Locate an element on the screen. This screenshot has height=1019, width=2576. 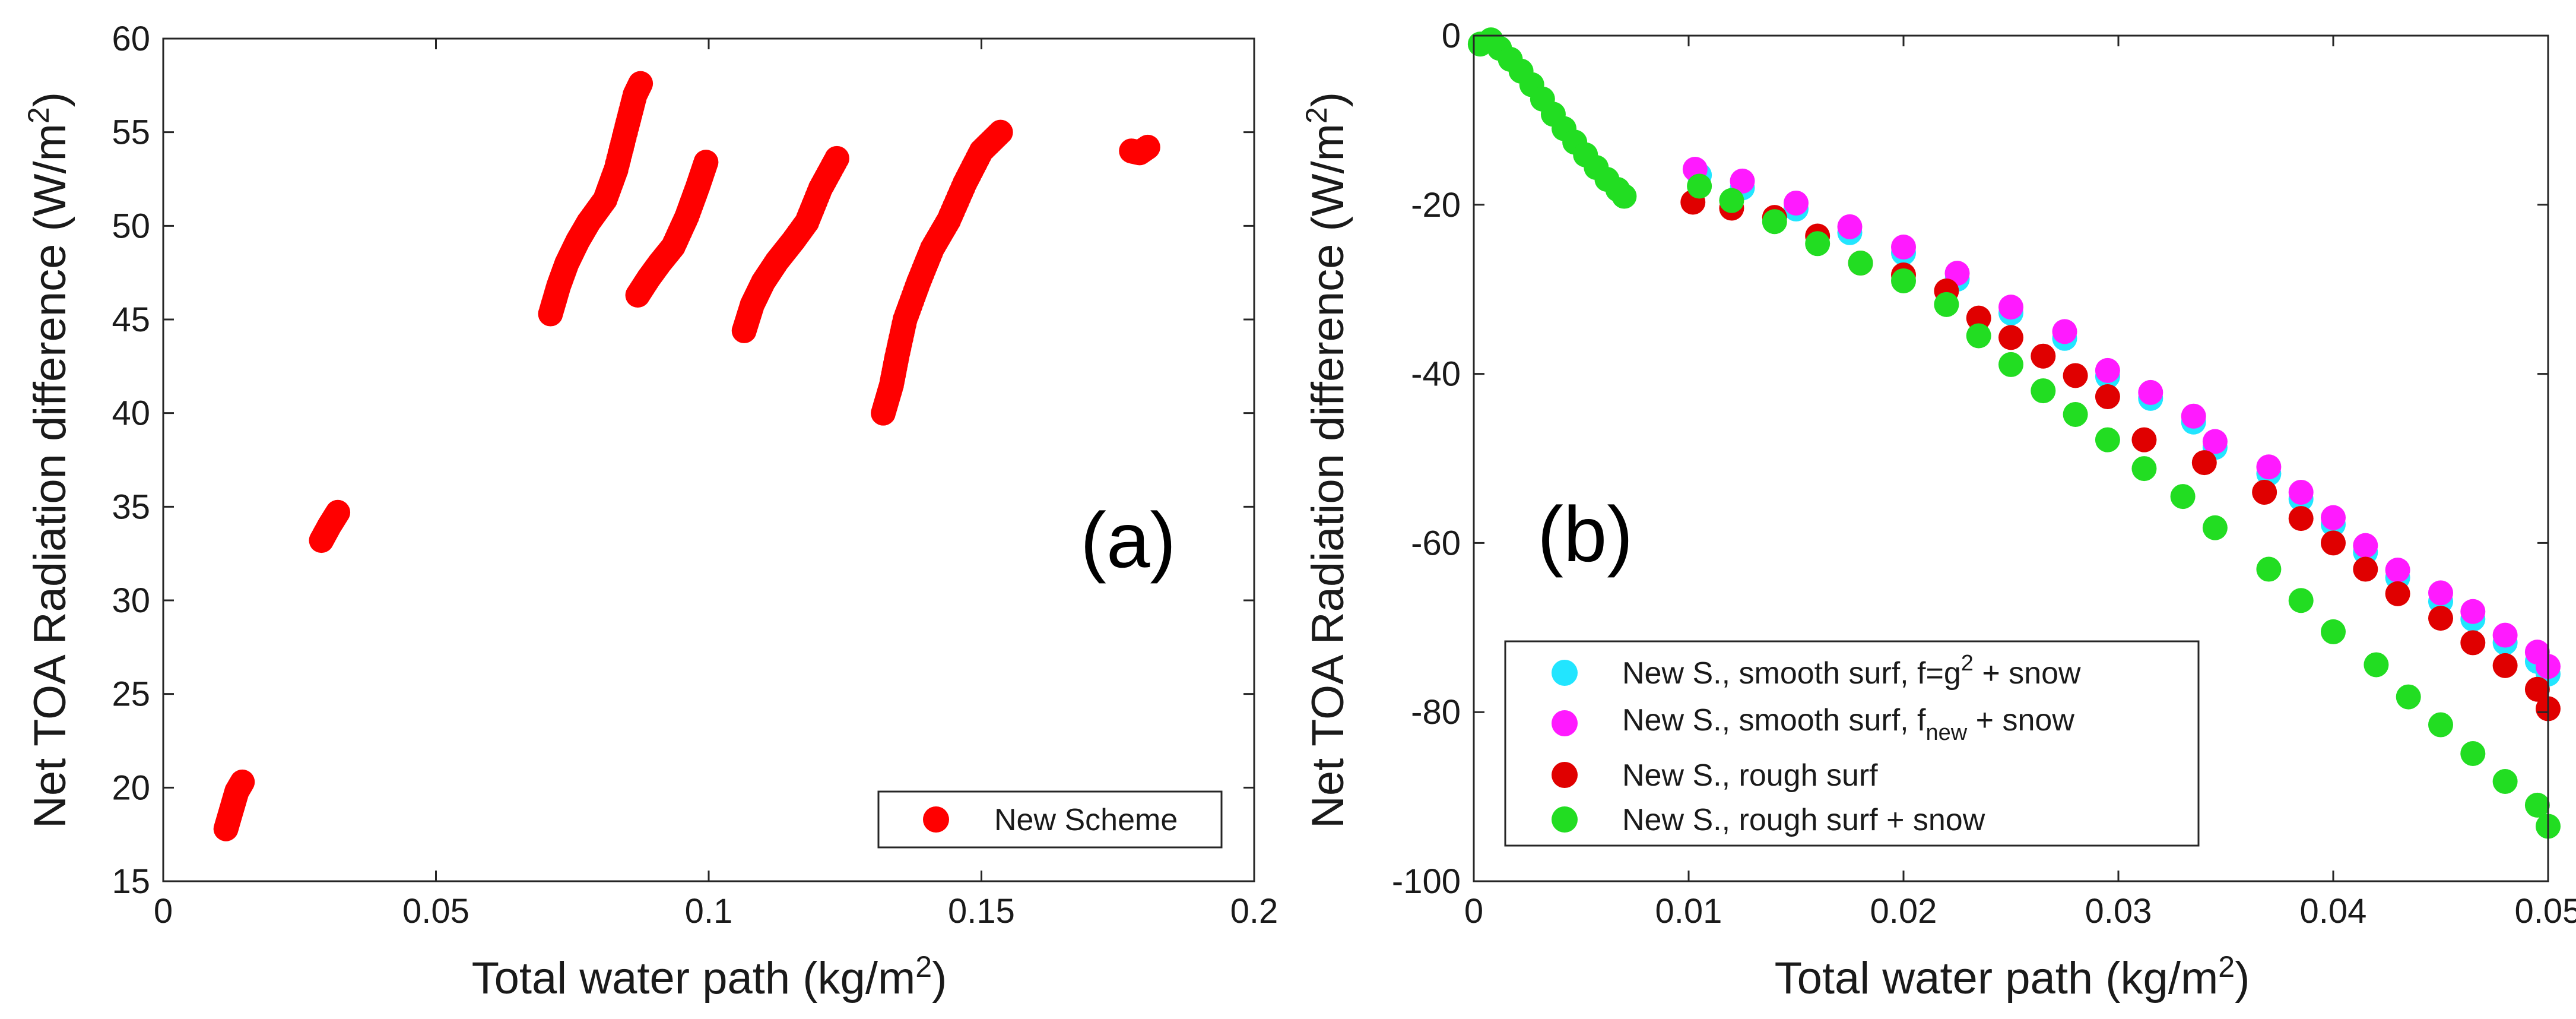
ytick-label: 0 is located at coordinates (1451, 36).